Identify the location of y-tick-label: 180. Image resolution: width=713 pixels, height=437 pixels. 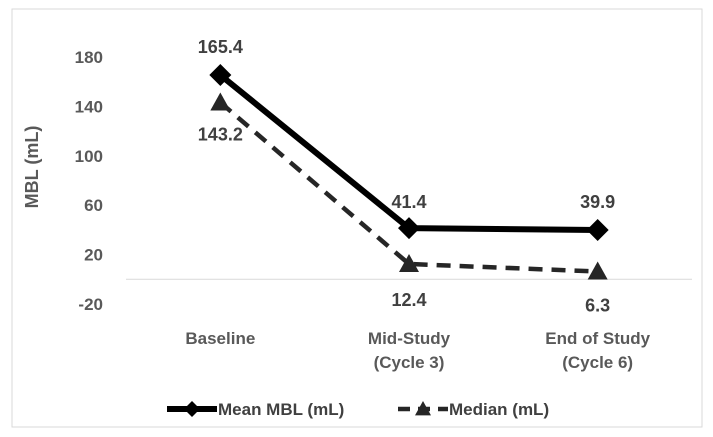
(89, 57).